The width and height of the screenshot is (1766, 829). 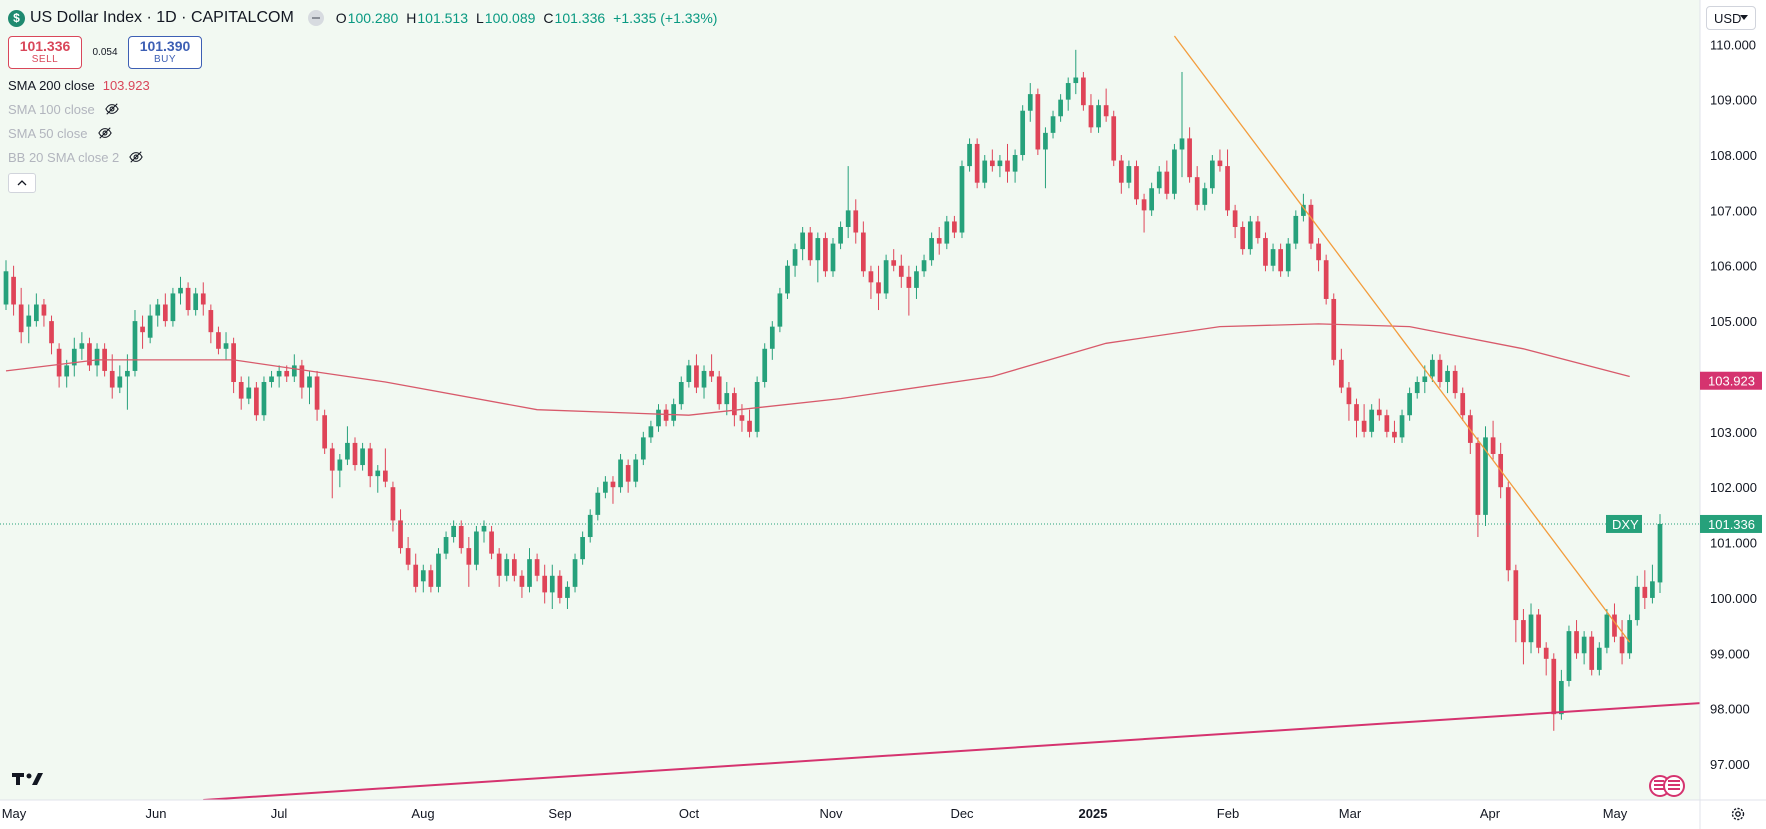 I want to click on trade-panel: 101.336 SELL 0.054 101.390 BUY, so click(x=362, y=52).